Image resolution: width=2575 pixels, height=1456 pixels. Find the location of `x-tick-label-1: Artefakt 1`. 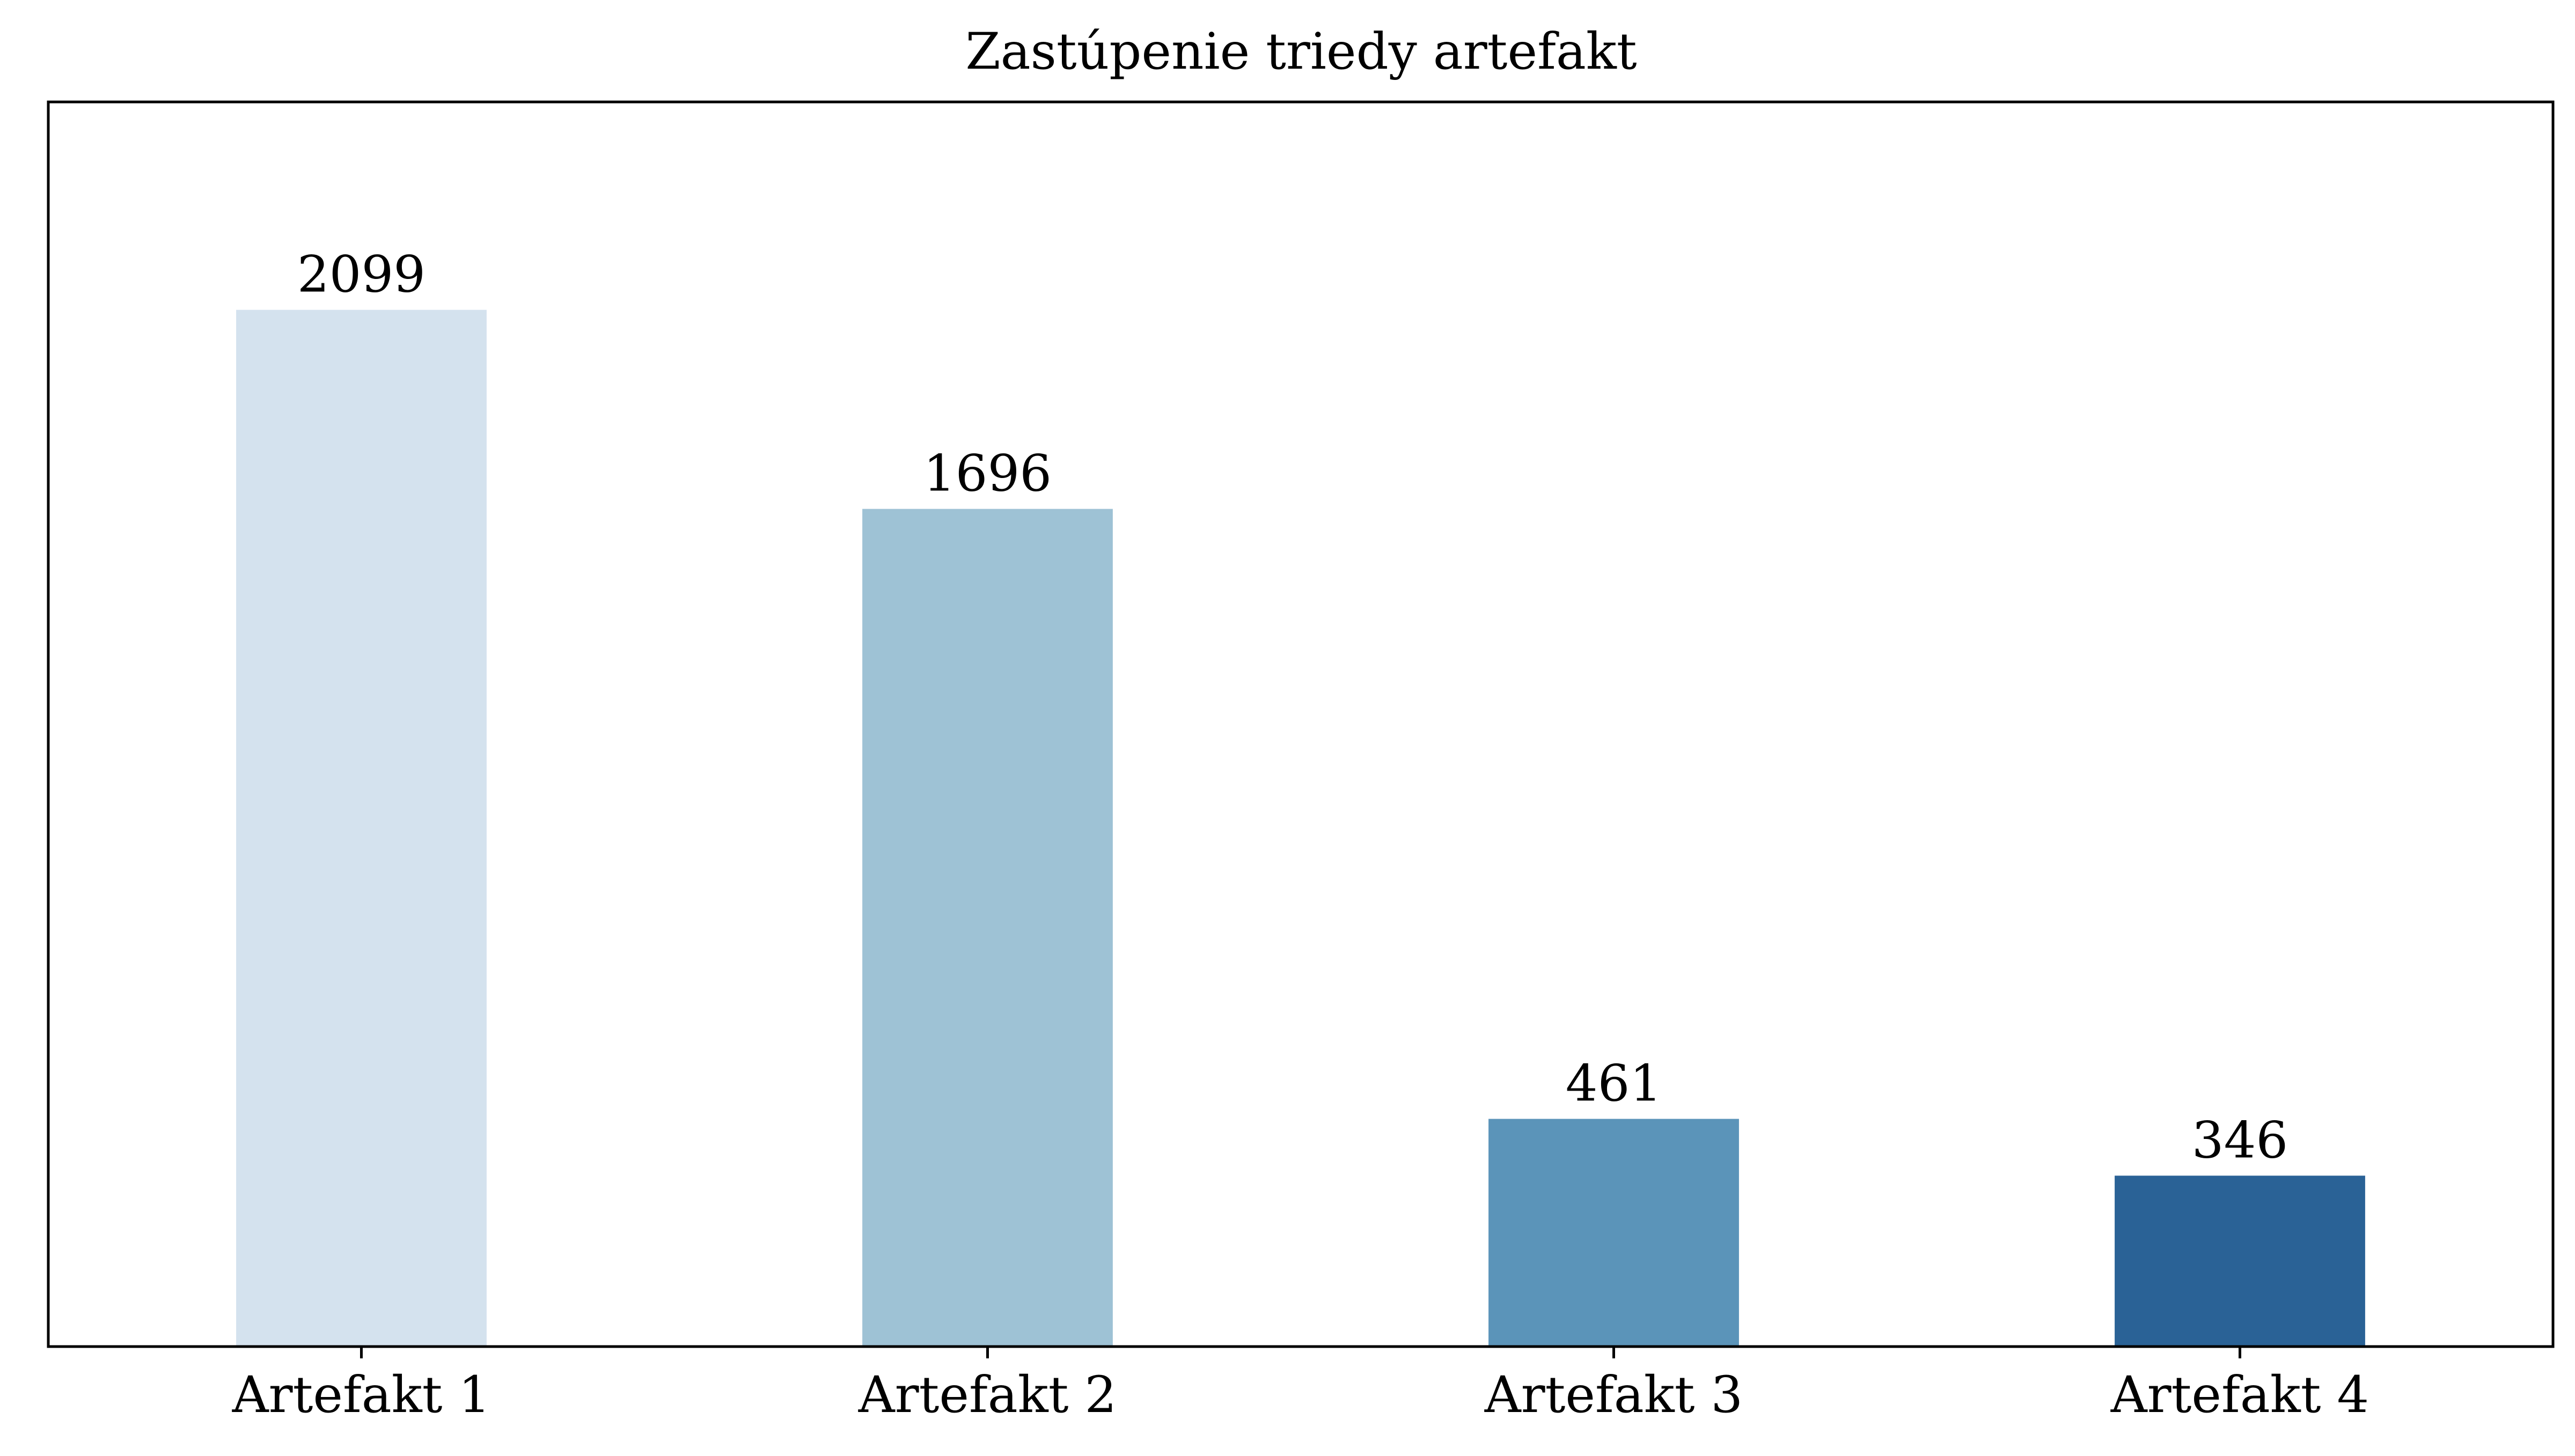

x-tick-label-1: Artefakt 1 is located at coordinates (361, 1395).